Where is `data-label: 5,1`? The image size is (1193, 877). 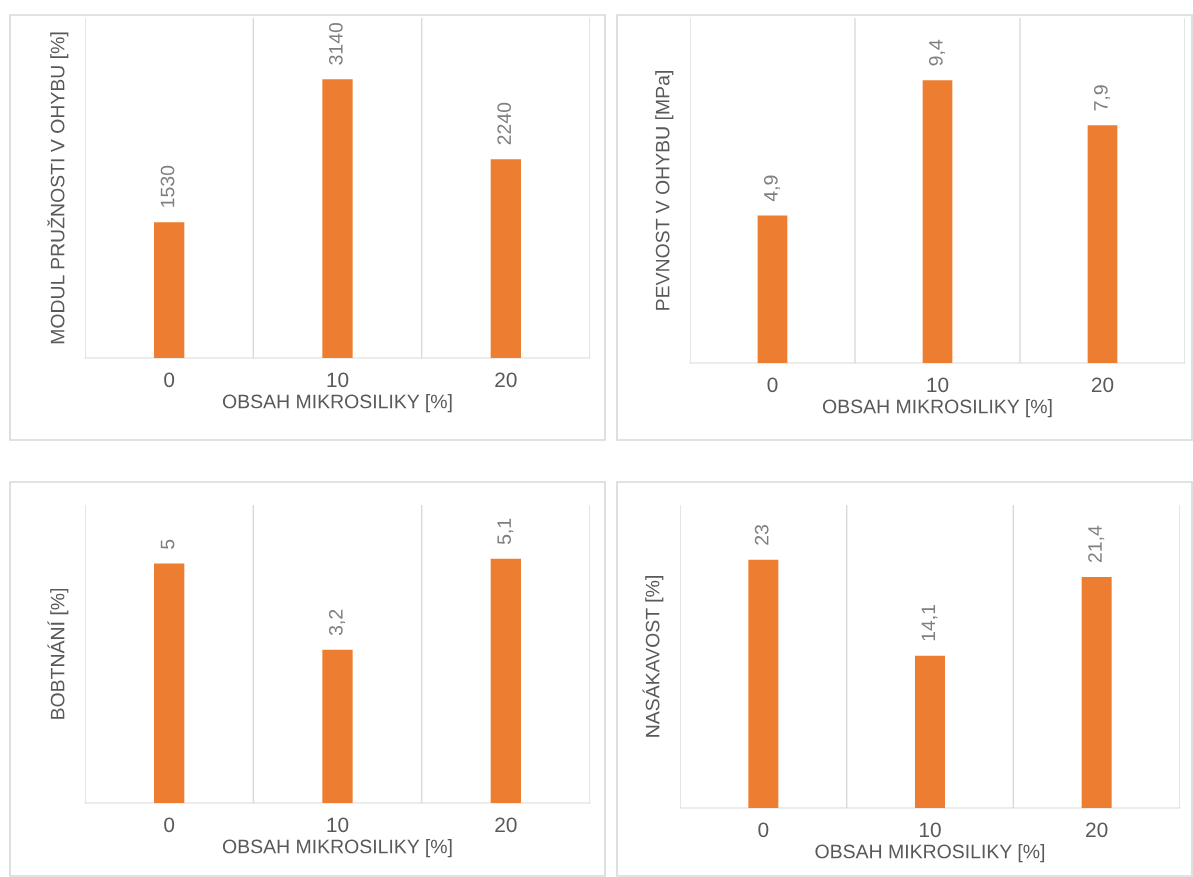
data-label: 5,1 is located at coordinates (505, 531).